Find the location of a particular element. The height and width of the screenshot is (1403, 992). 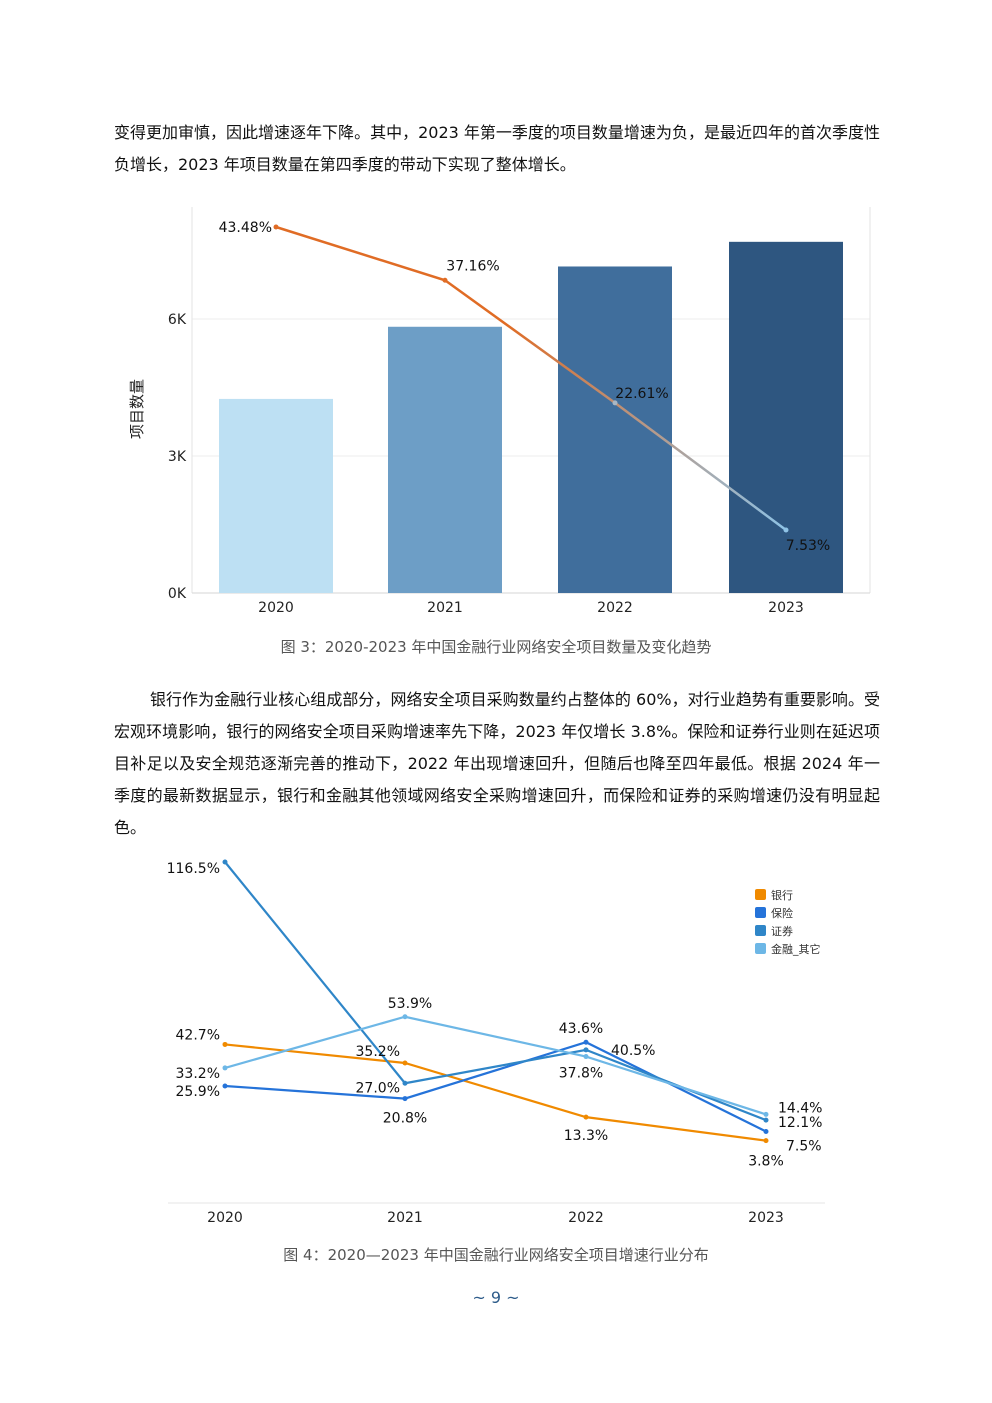

chart2-data-label: 37.8% is located at coordinates (581, 1074).